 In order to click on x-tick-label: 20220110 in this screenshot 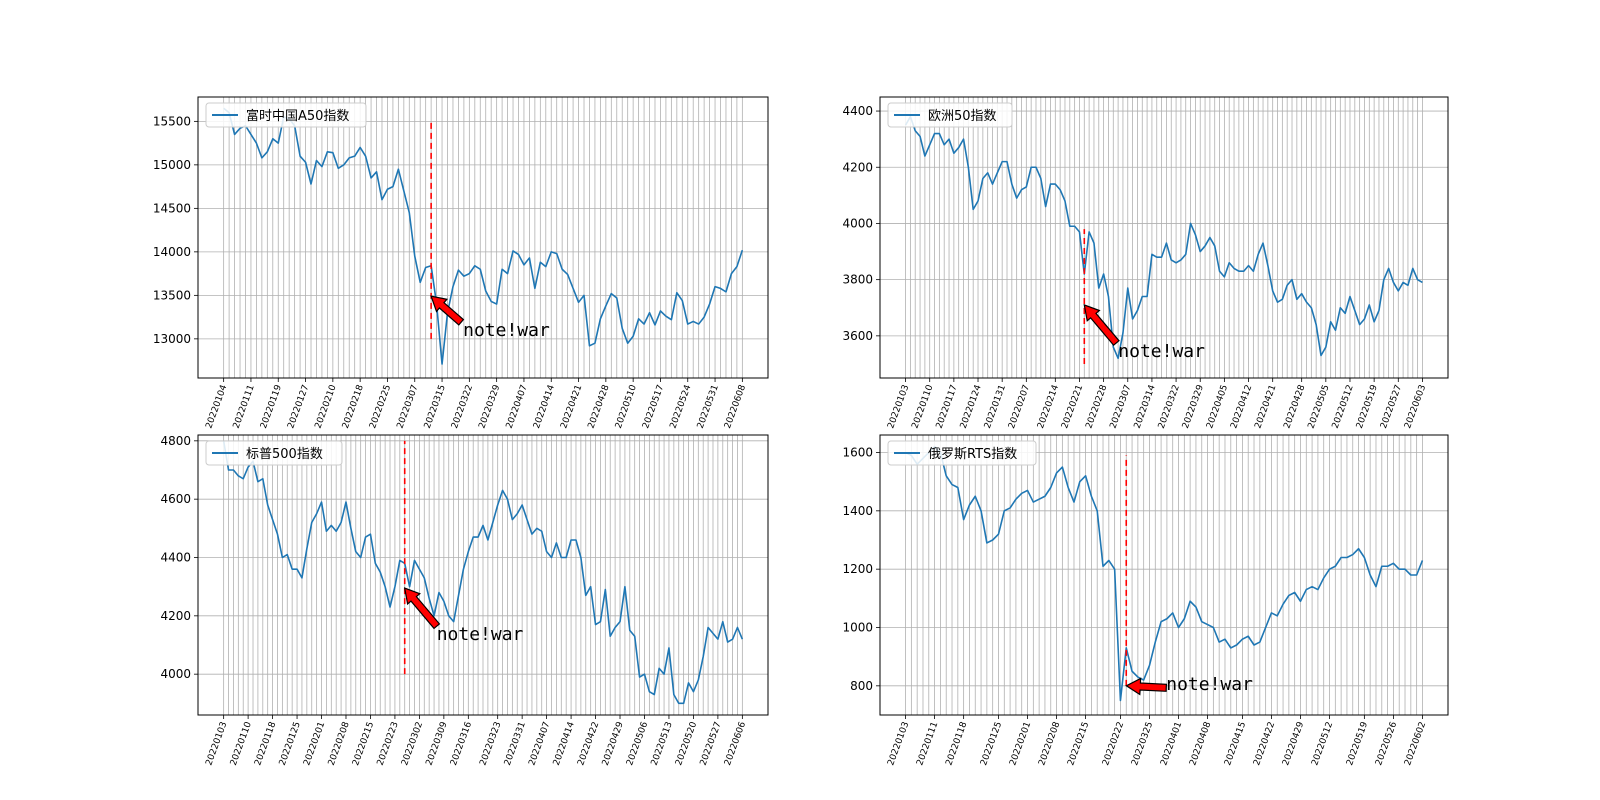, I will do `click(922, 406)`.